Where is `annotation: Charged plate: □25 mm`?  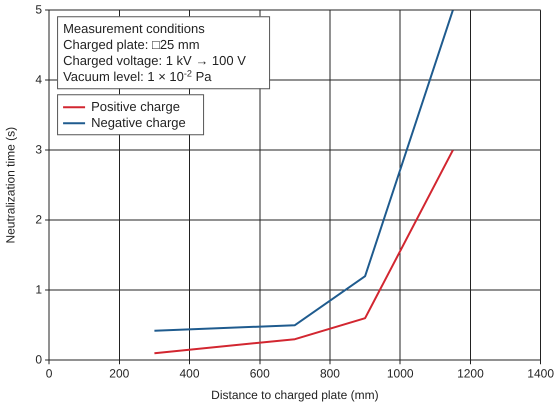 annotation: Charged plate: □25 mm is located at coordinates (131, 44).